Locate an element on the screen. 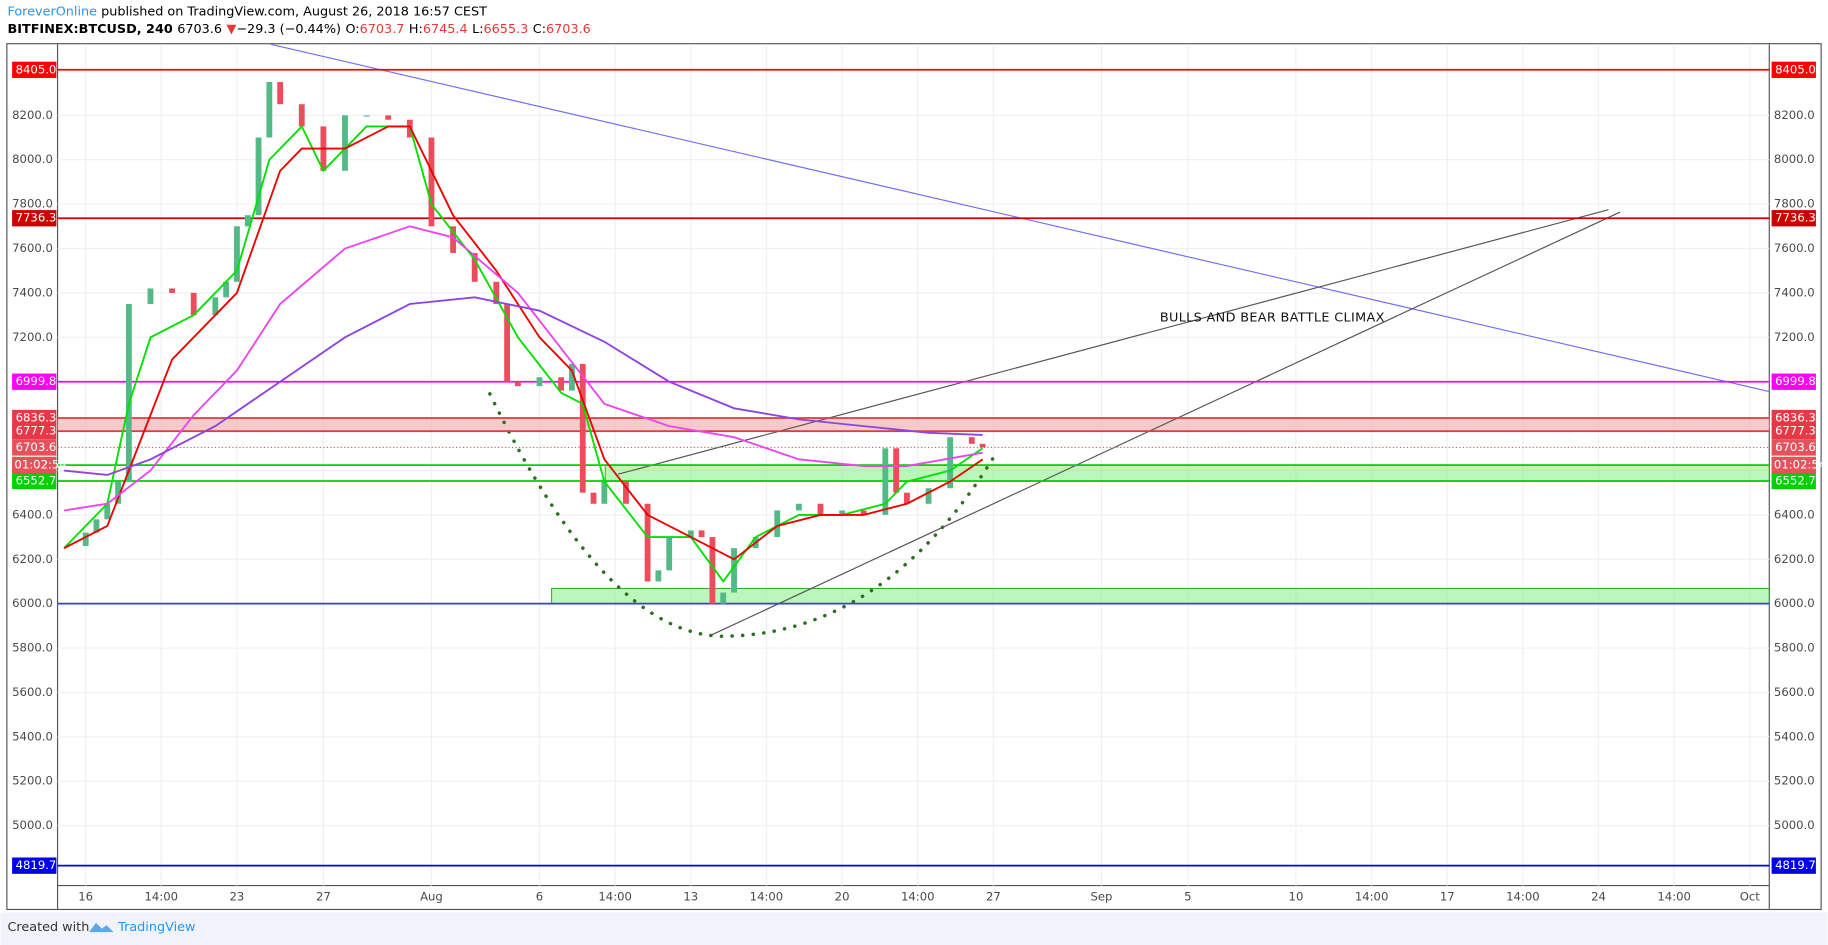 This screenshot has width=1828, height=945. indicator-line is located at coordinates (523, 386).